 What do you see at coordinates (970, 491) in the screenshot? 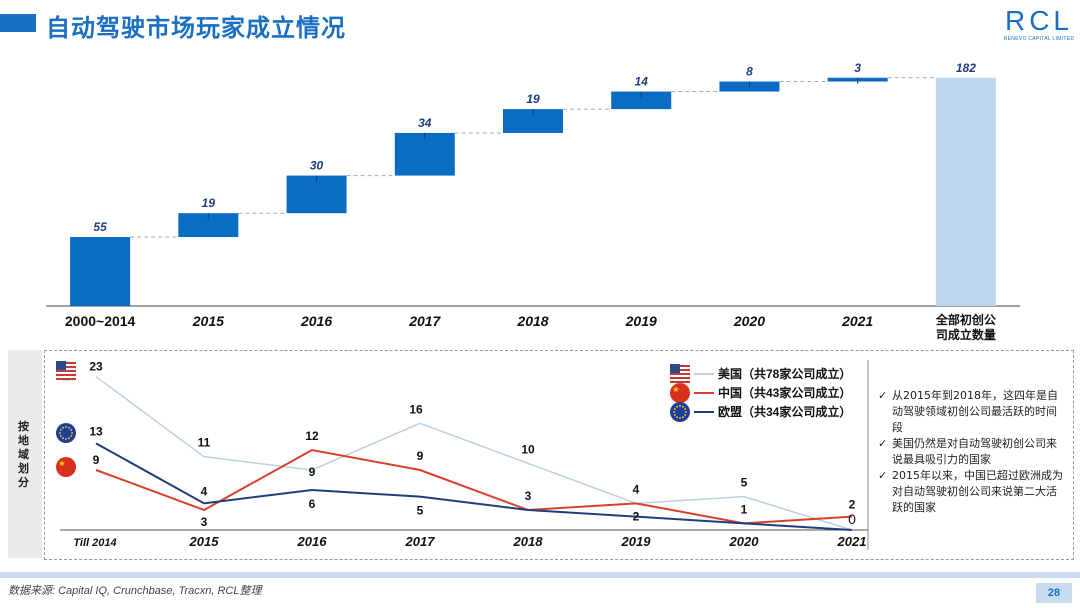
I see `insight-item: ✓ 2015年以来，中国已超过欧洲成为对自动驾驶初创公司来说第二大活跃的国家` at bounding box center [970, 491].